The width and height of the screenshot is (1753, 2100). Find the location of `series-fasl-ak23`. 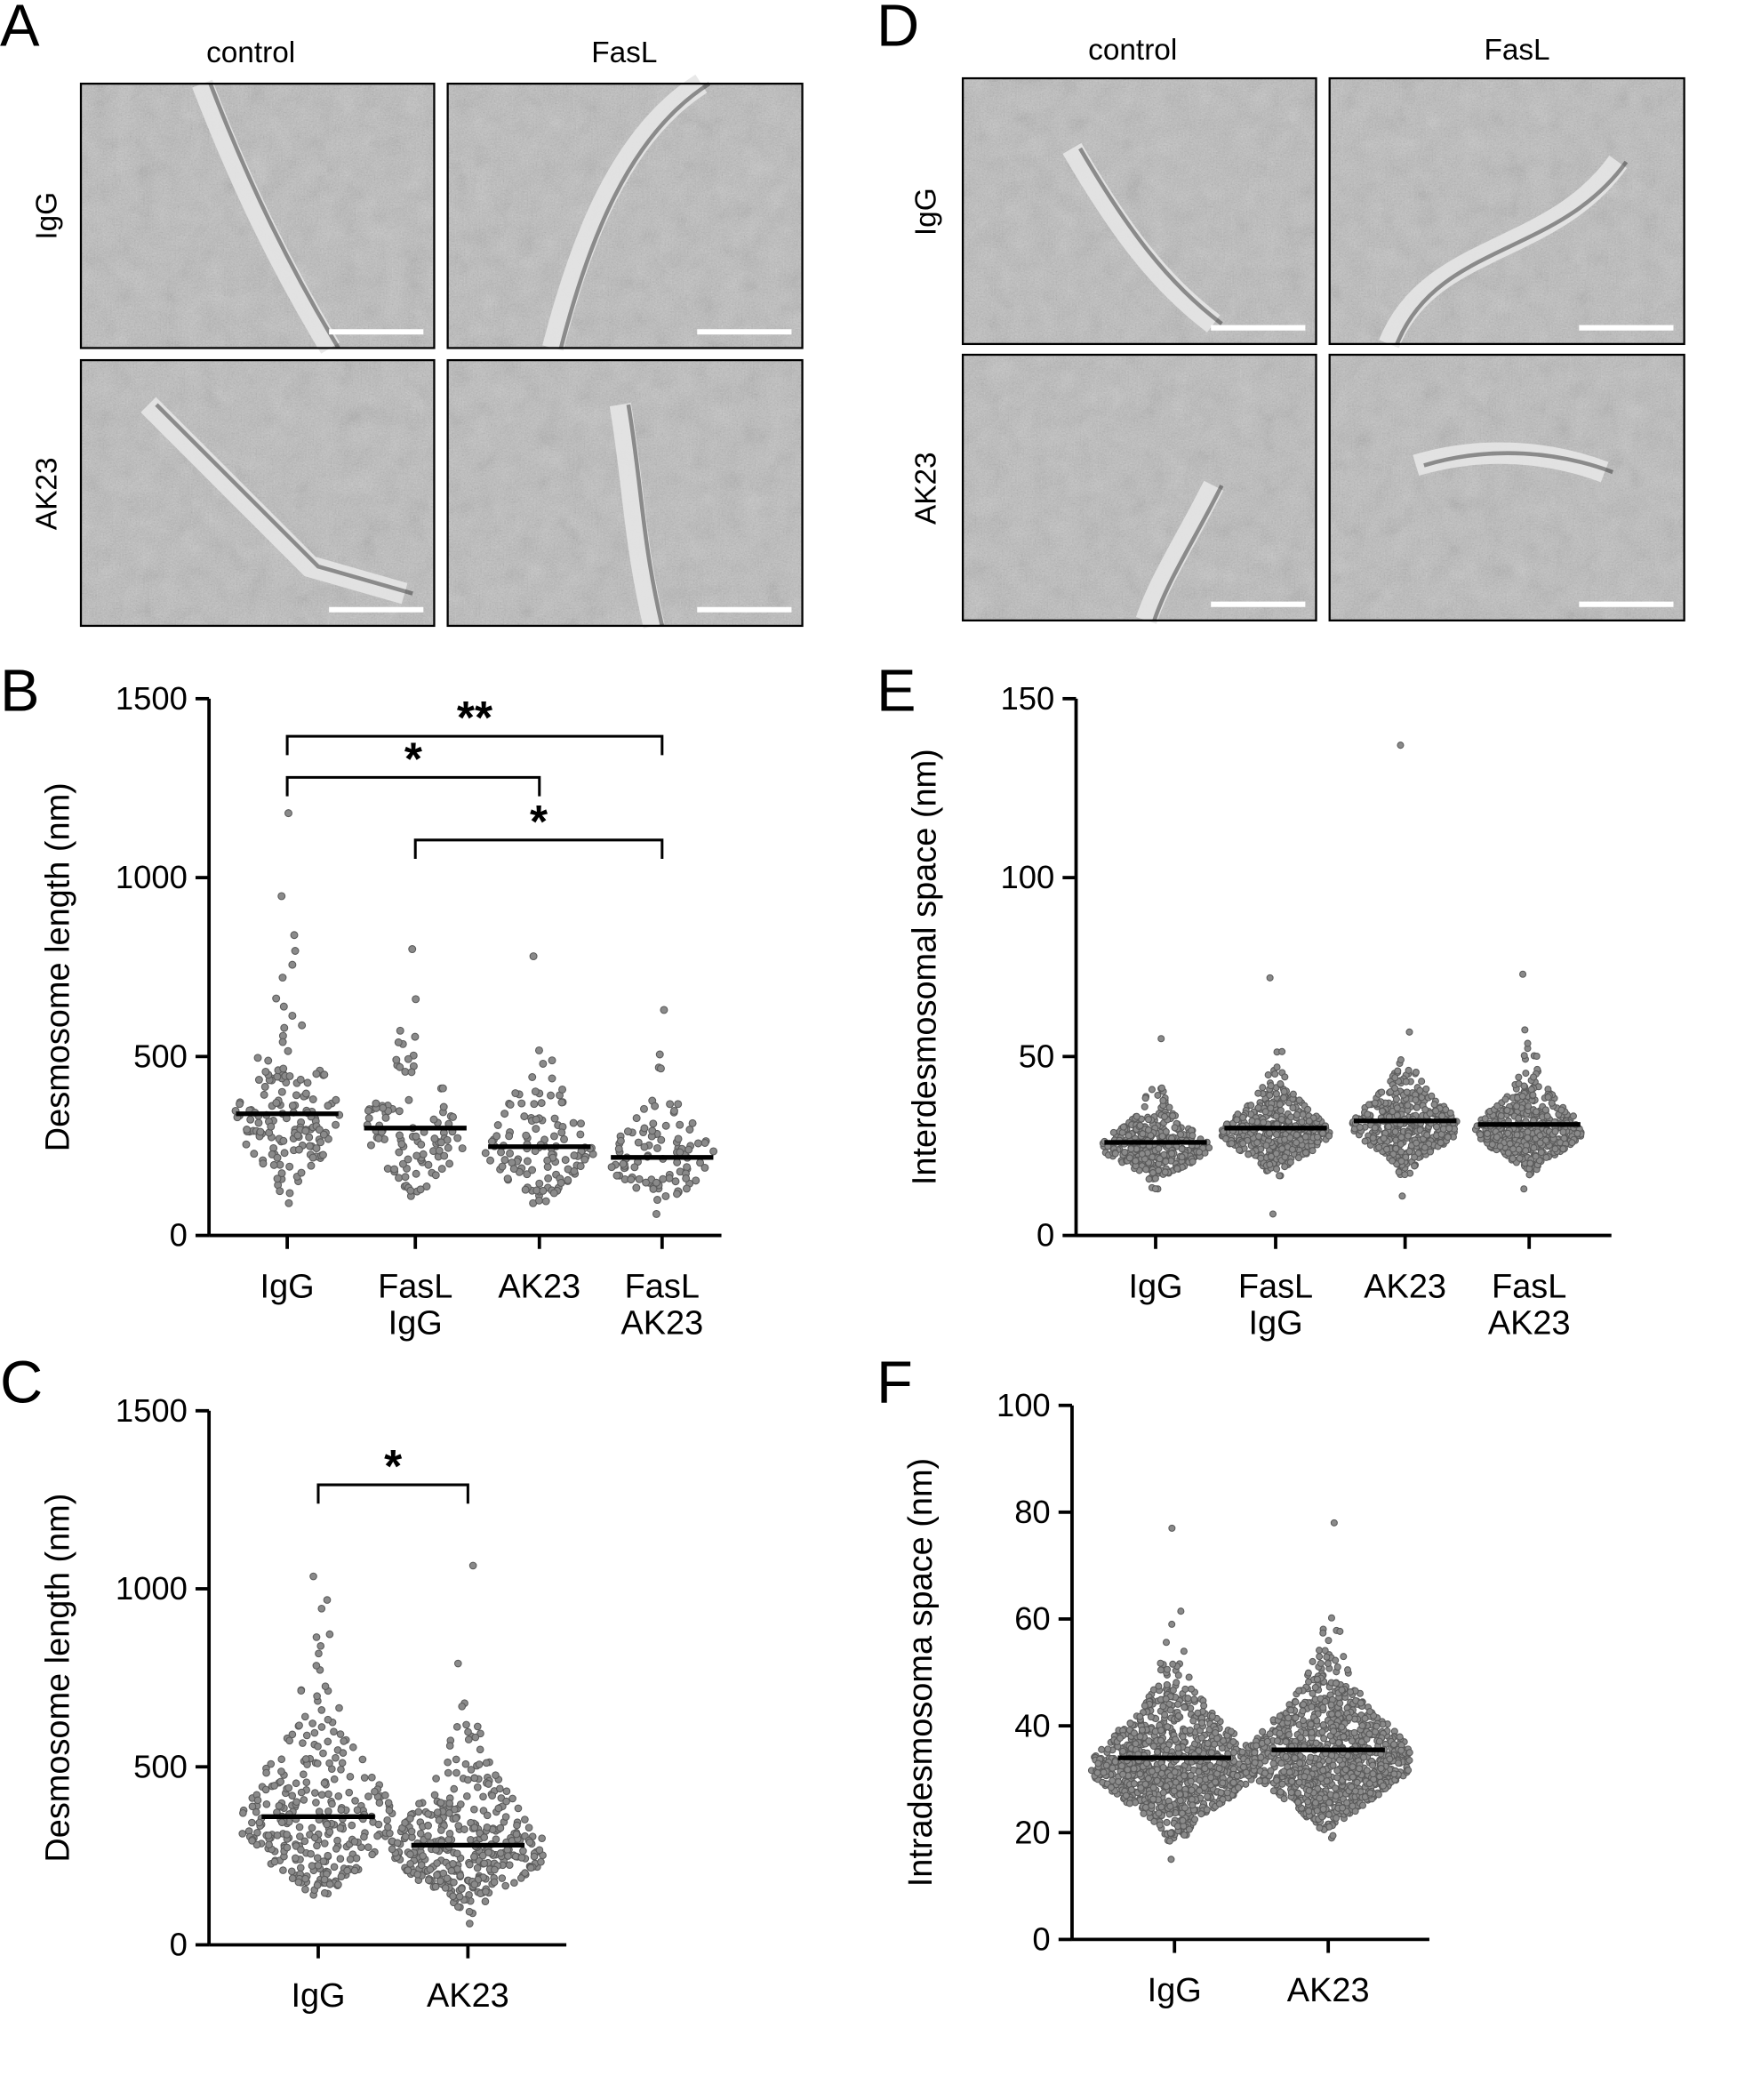

series-fasl-ak23 is located at coordinates (662, 1112).